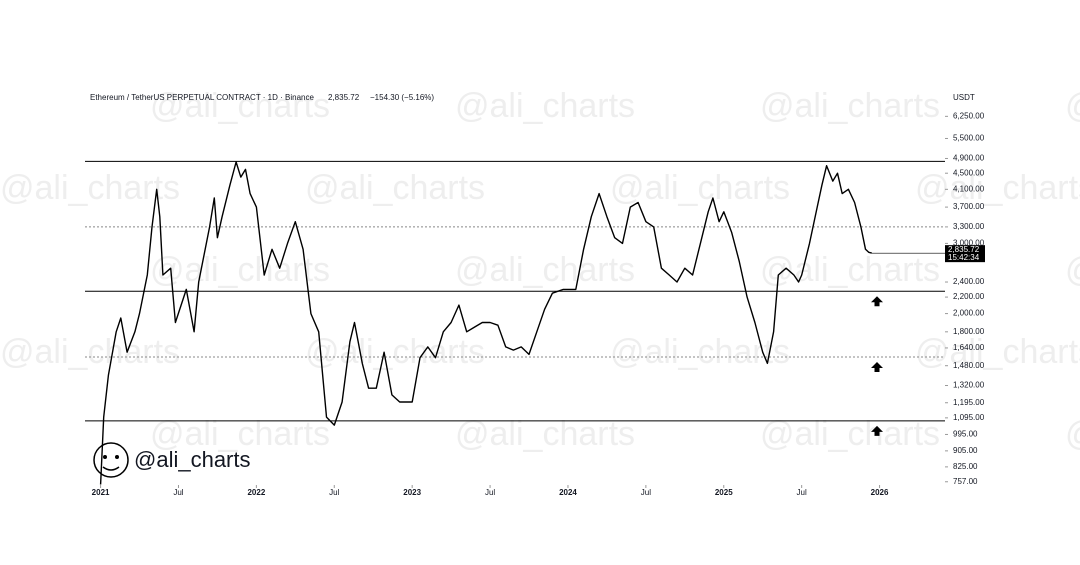 The image size is (1080, 565). Describe the element at coordinates (969, 313) in the screenshot. I see `y-tick-label: 2,000.00` at that location.